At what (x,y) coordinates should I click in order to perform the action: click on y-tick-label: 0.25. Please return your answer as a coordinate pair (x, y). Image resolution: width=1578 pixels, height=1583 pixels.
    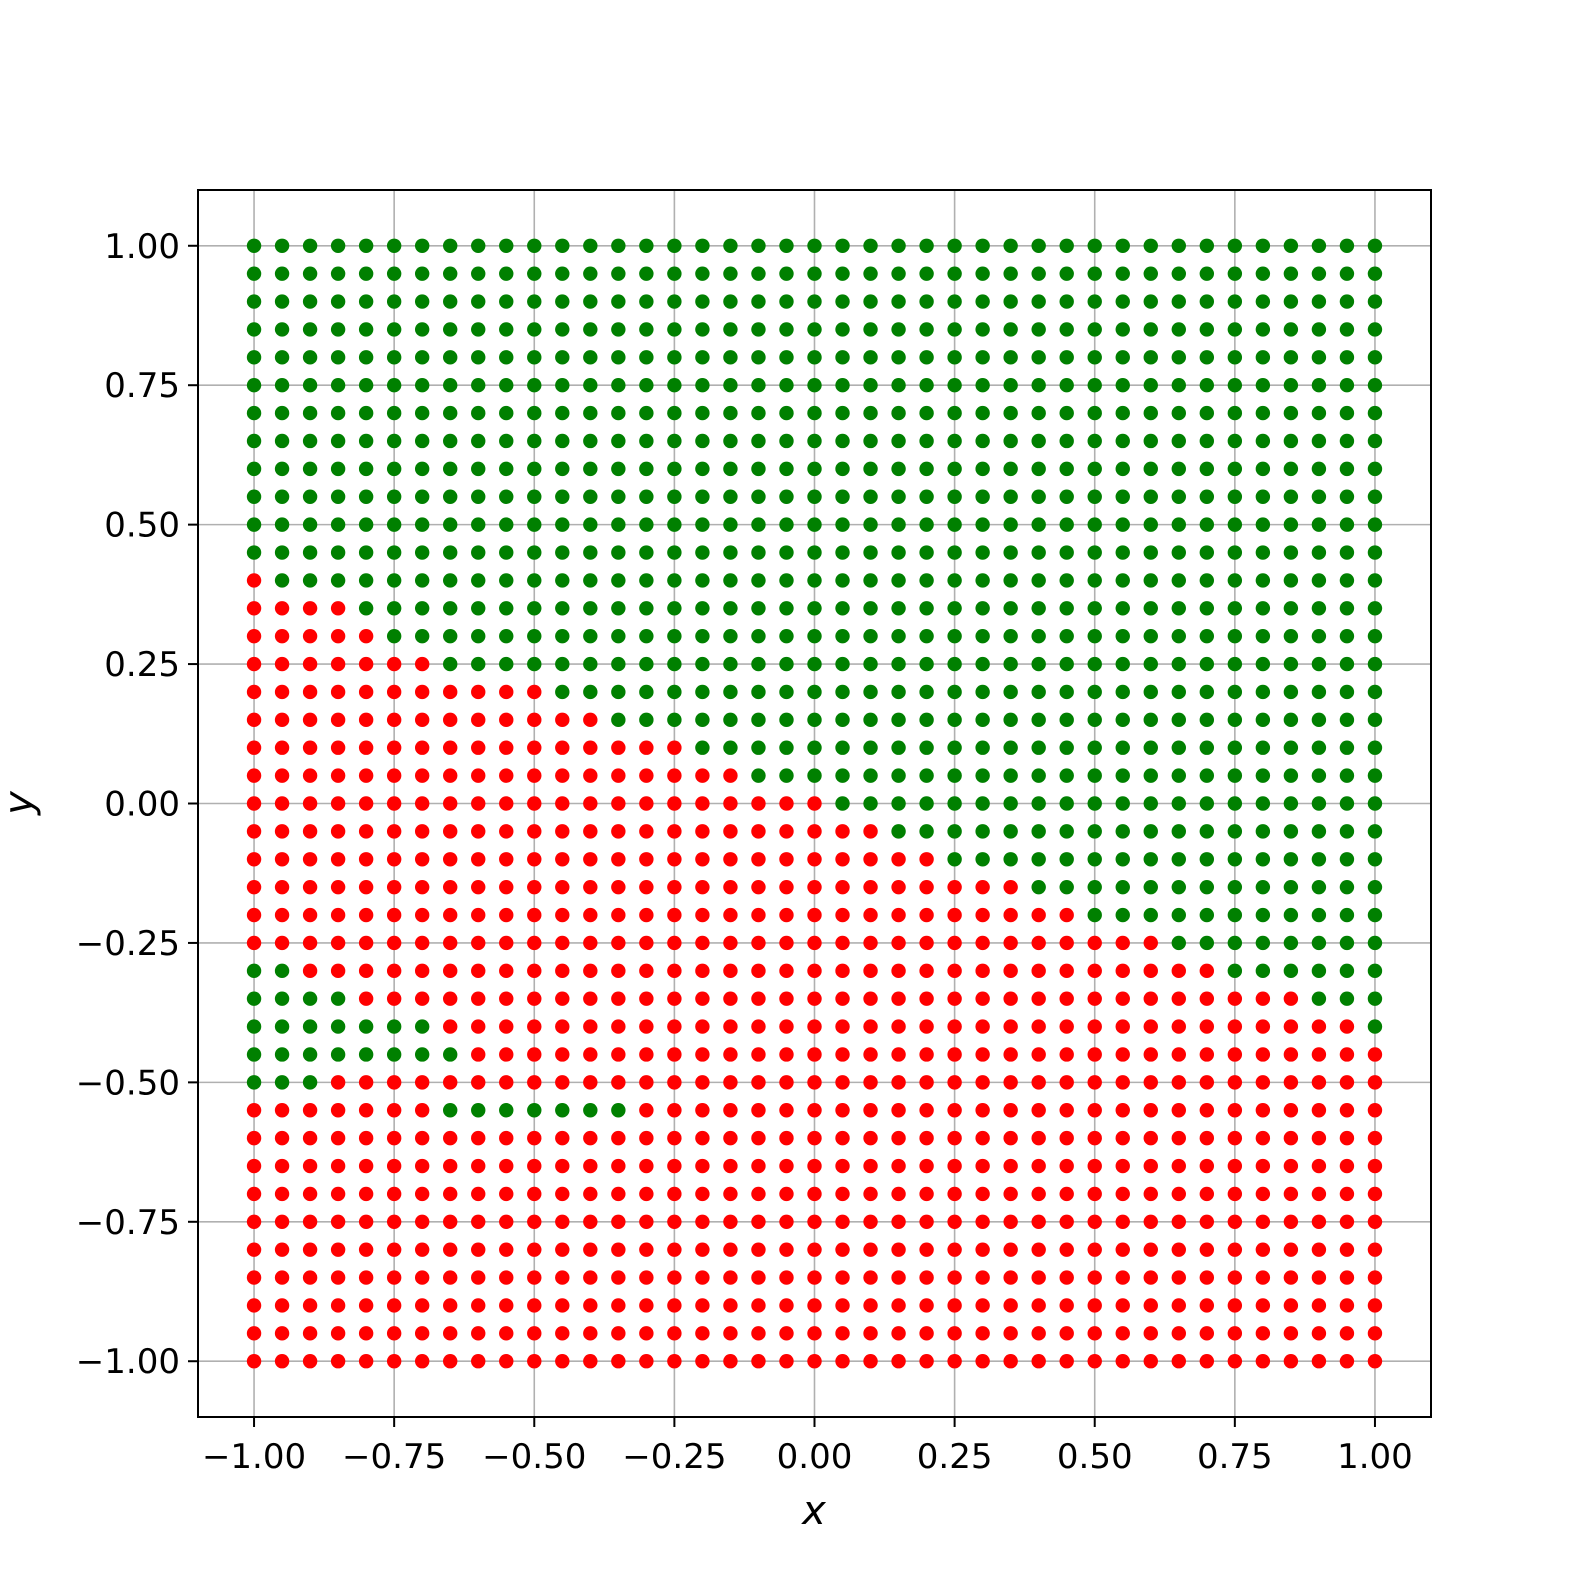
    Looking at the image, I should click on (142, 665).